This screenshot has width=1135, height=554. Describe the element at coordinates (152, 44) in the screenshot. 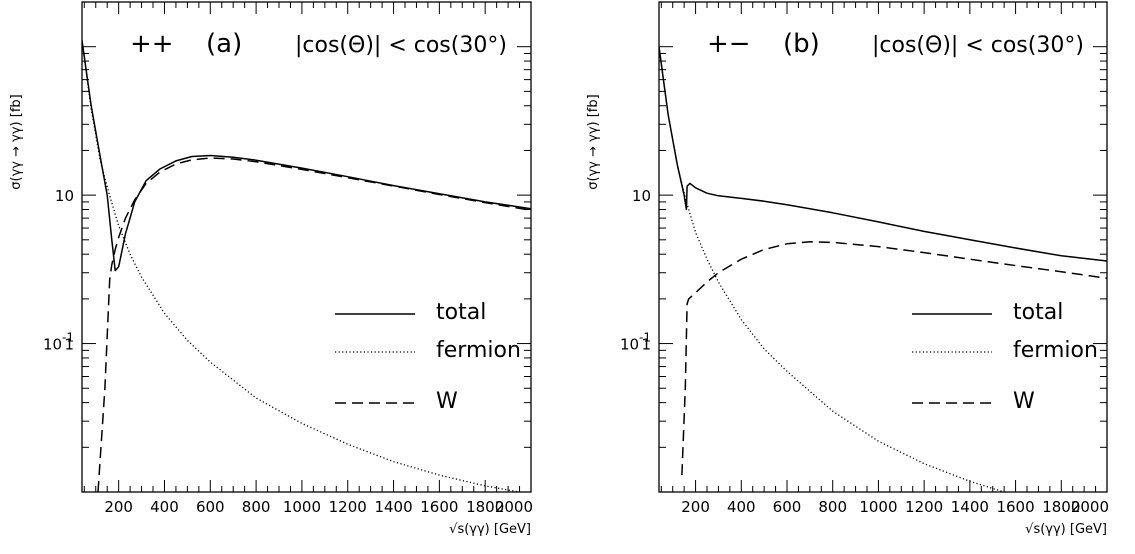

I see `helicity-label: ++` at that location.